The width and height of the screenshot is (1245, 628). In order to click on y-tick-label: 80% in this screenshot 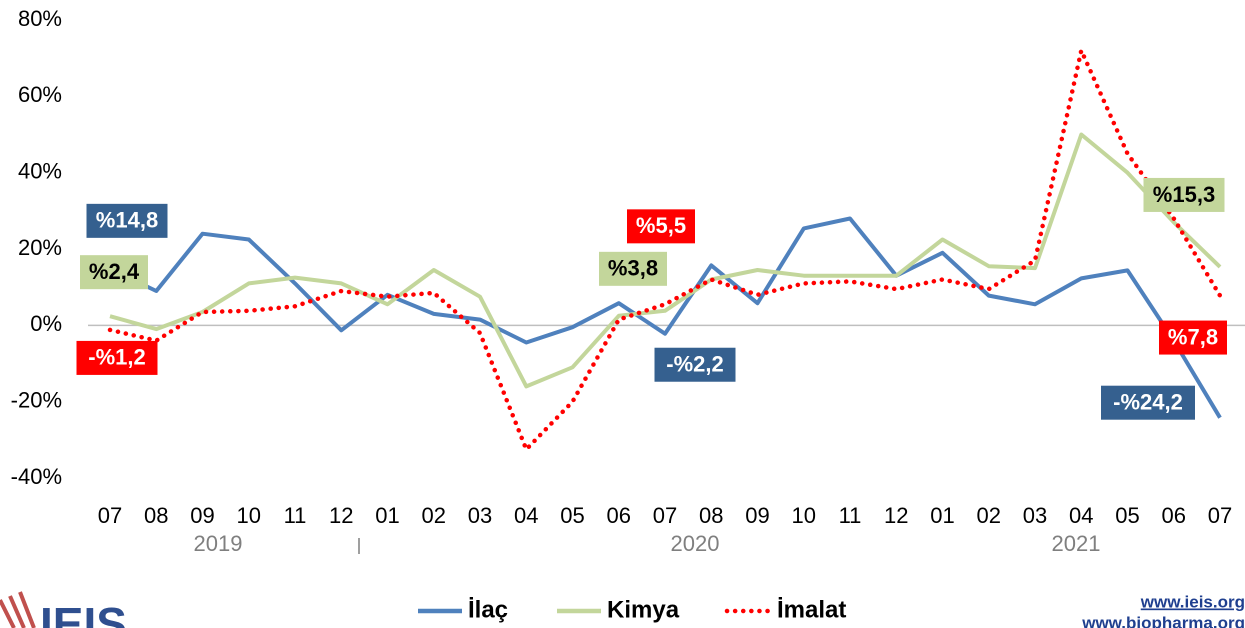, I will do `click(40, 18)`.